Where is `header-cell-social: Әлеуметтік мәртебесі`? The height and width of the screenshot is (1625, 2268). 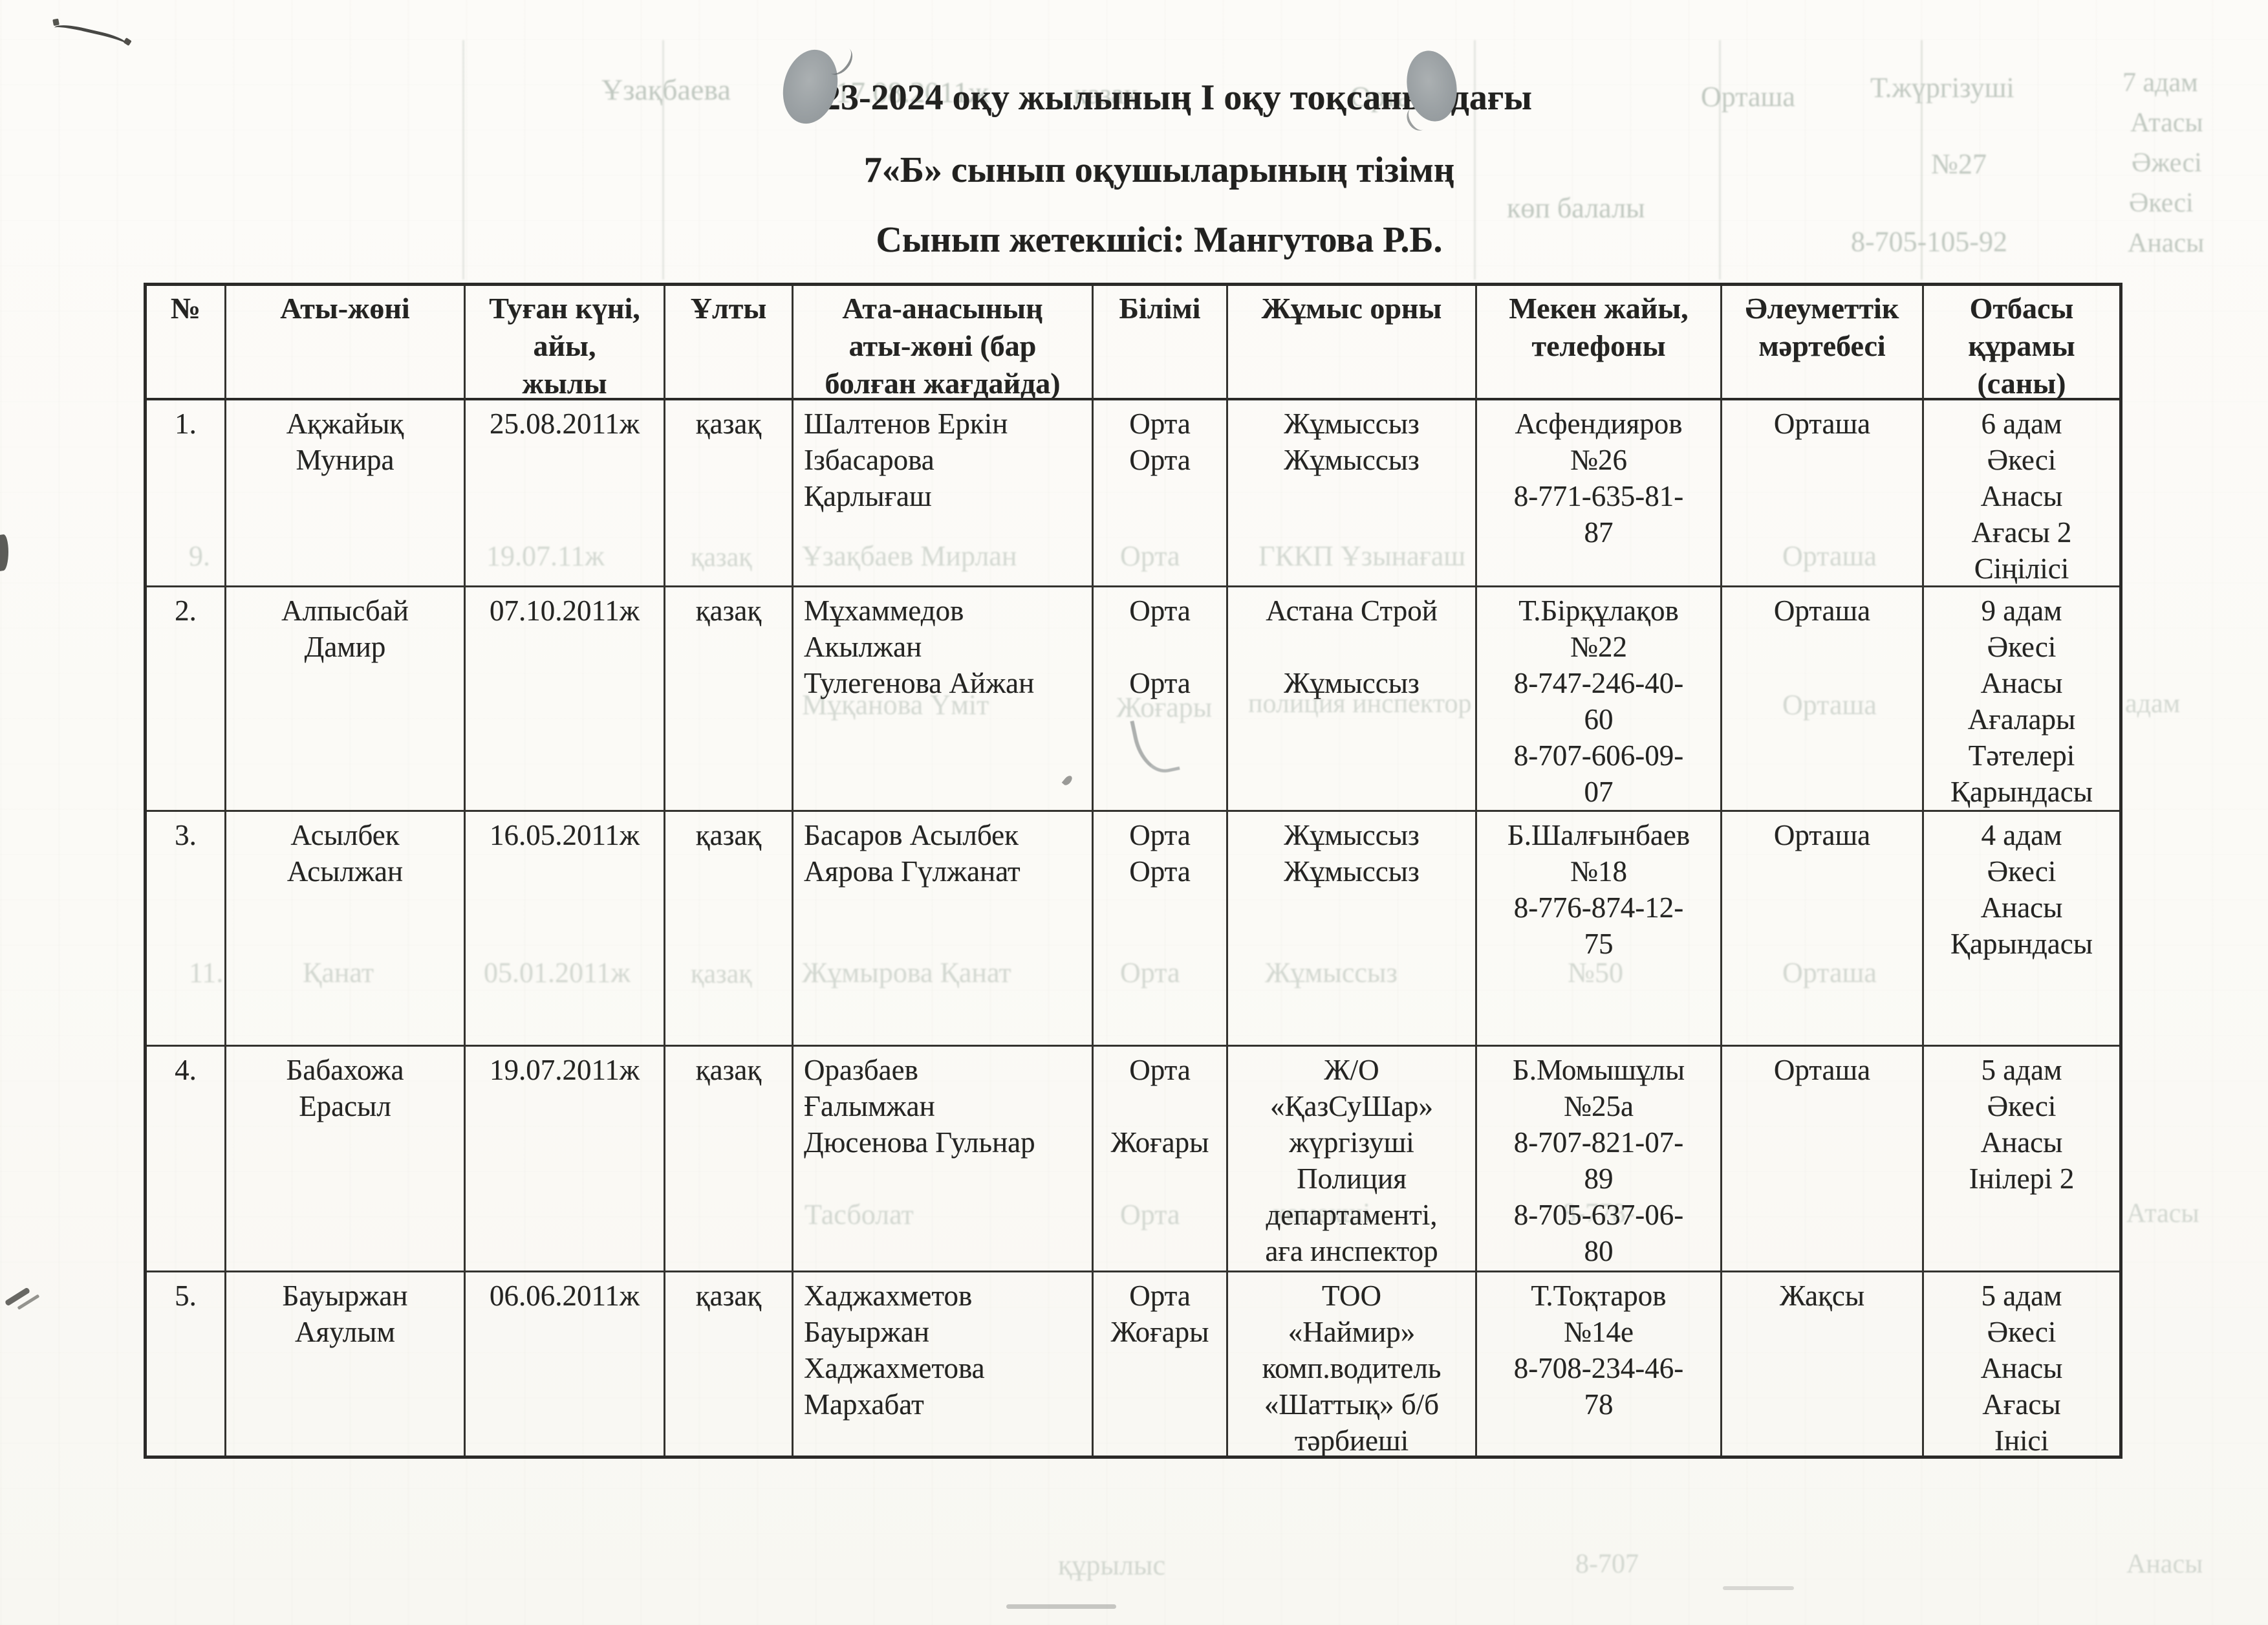
header-cell-social: Әлеуметтік мәртебесі is located at coordinates (1823, 343).